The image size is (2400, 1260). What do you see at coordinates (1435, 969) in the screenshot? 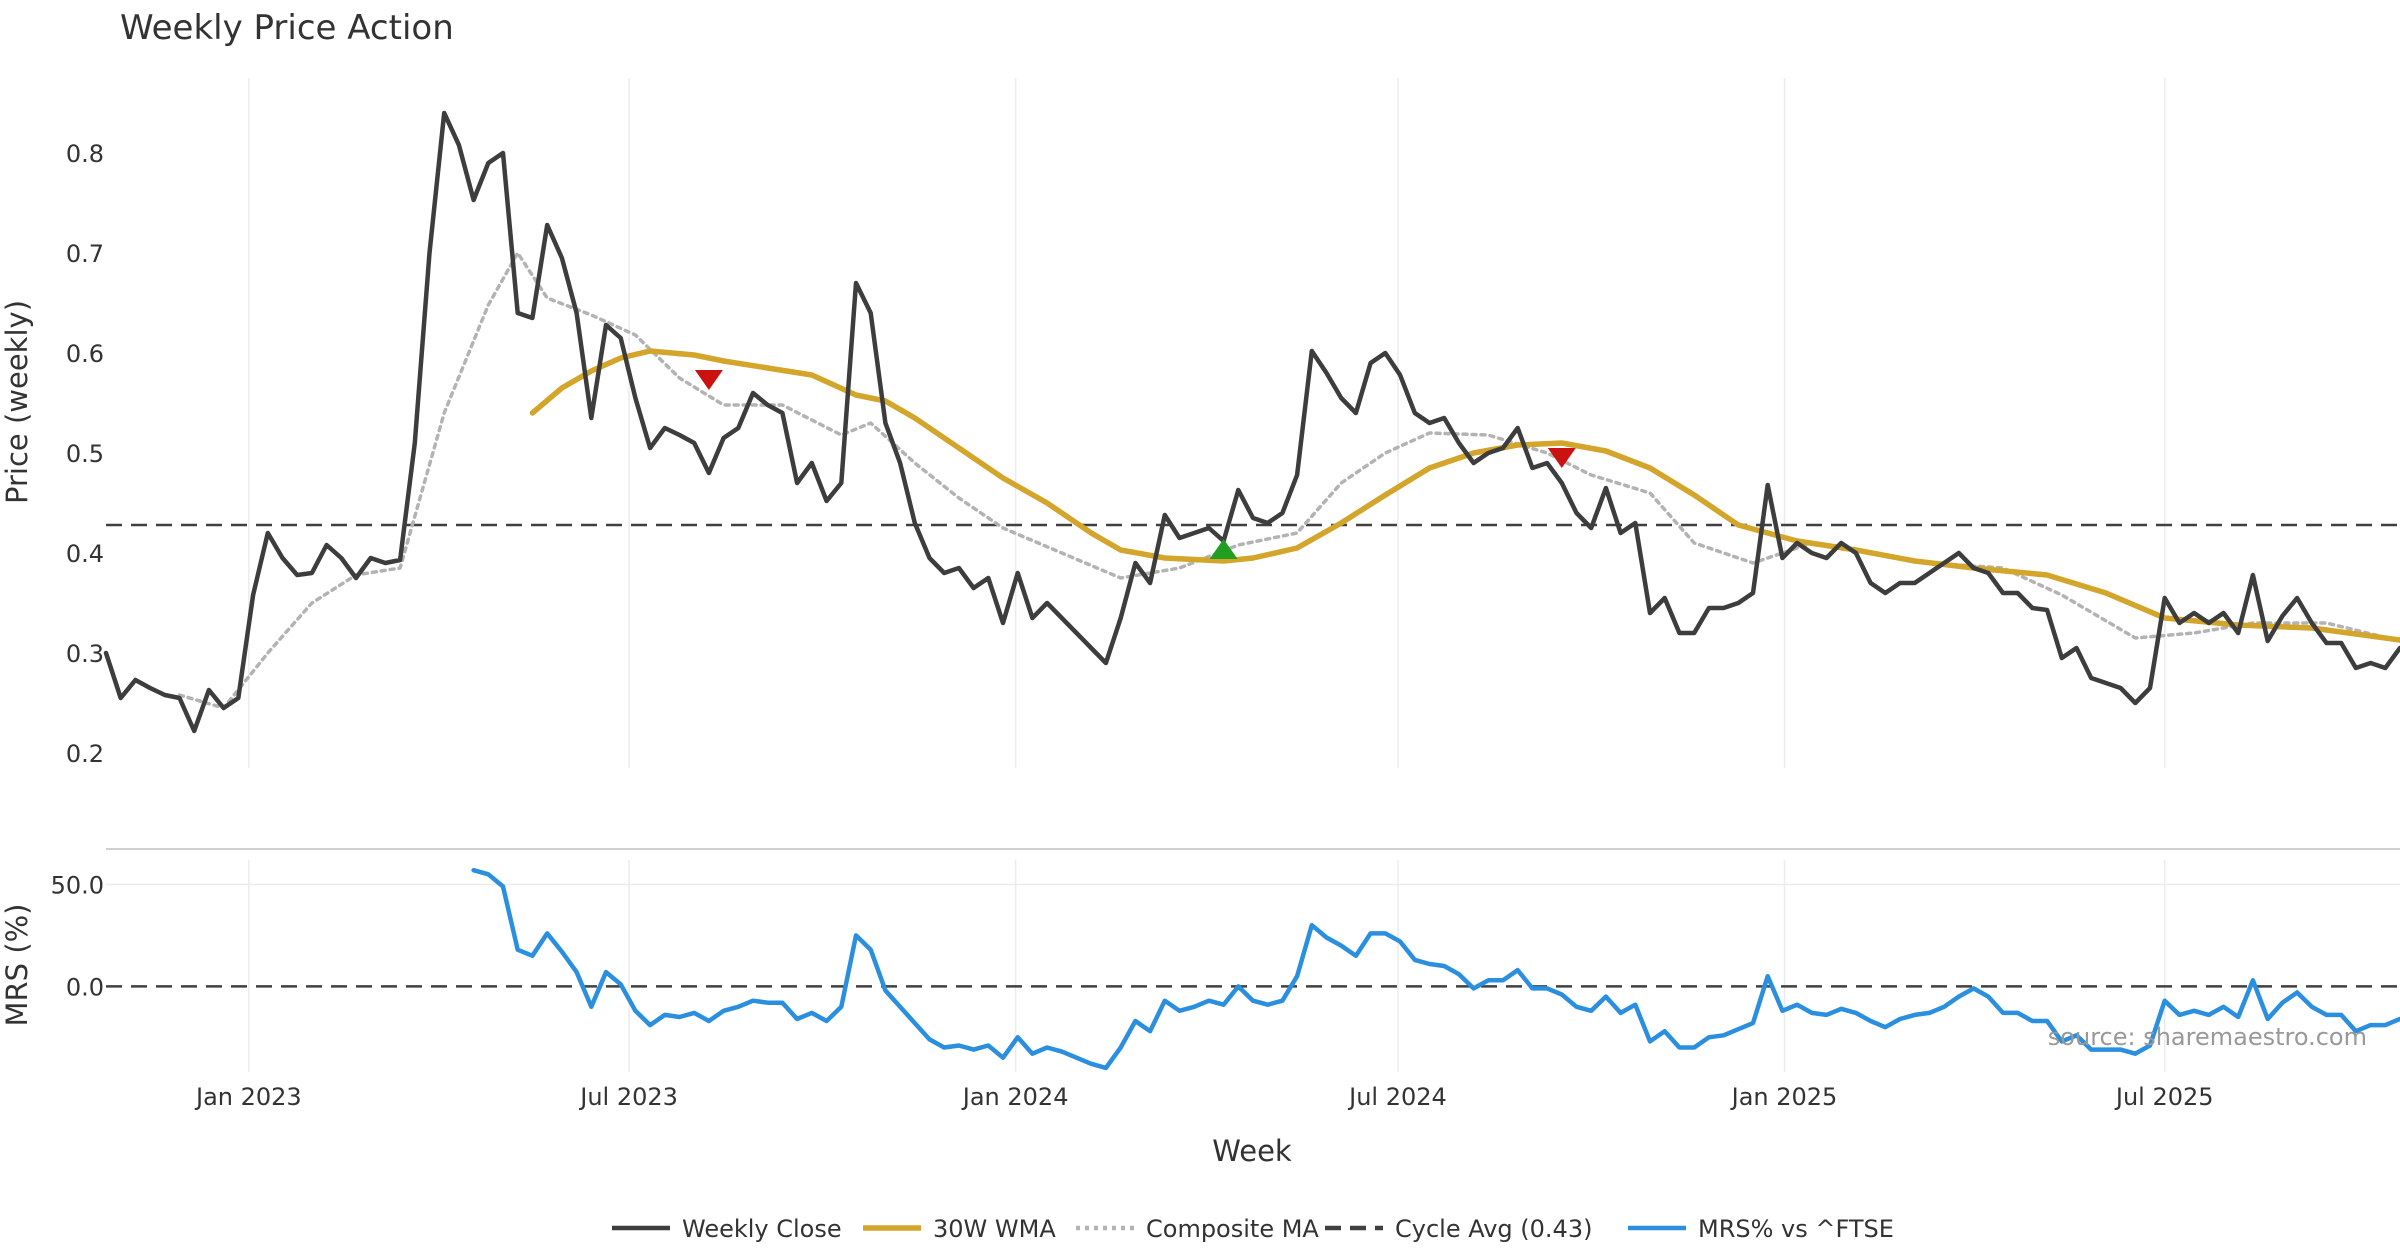
I see `mrs-series-line` at bounding box center [1435, 969].